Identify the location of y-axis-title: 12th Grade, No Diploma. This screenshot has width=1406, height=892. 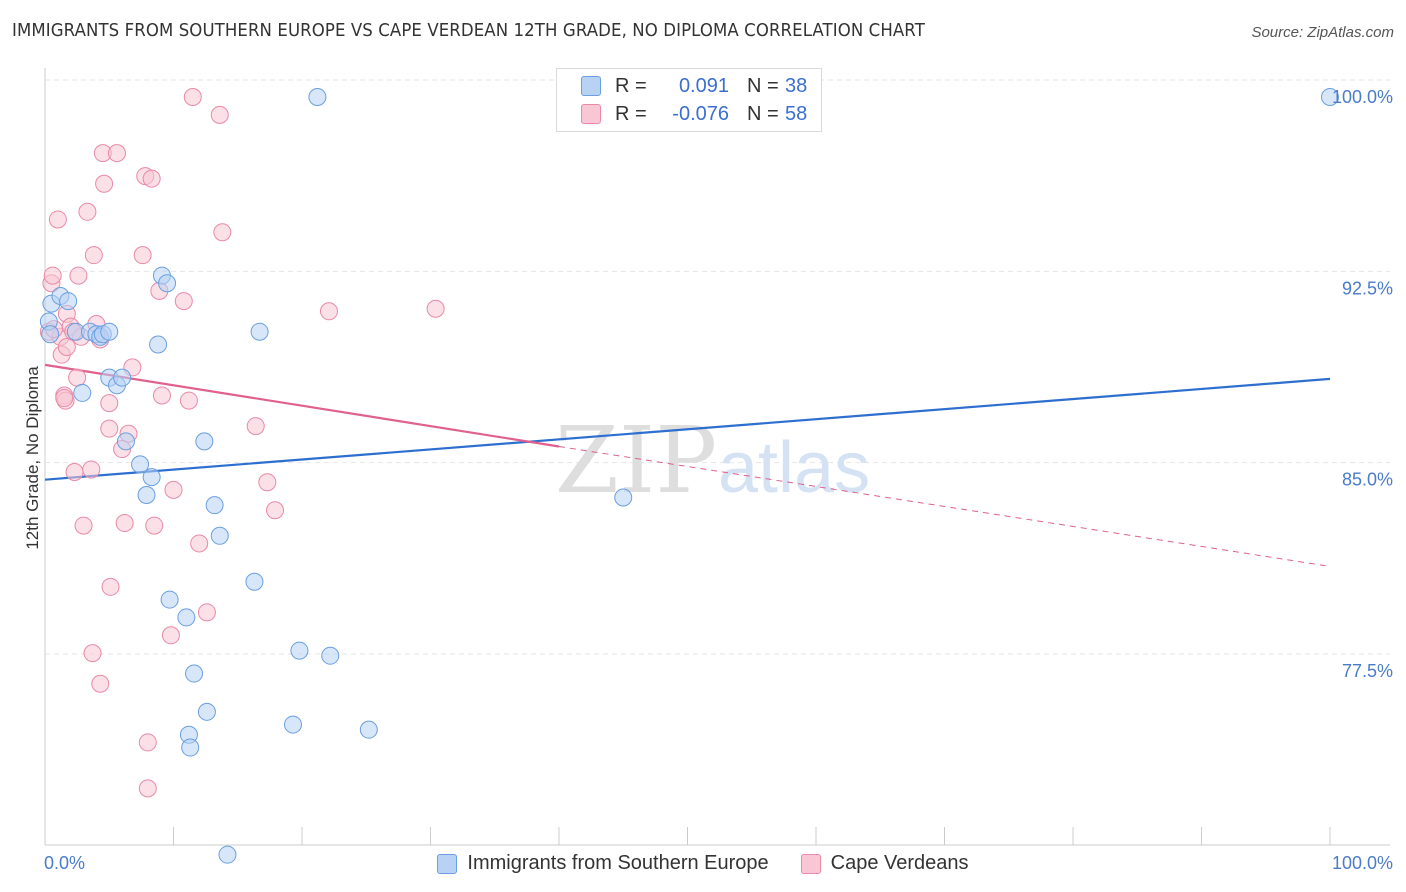
(32, 458).